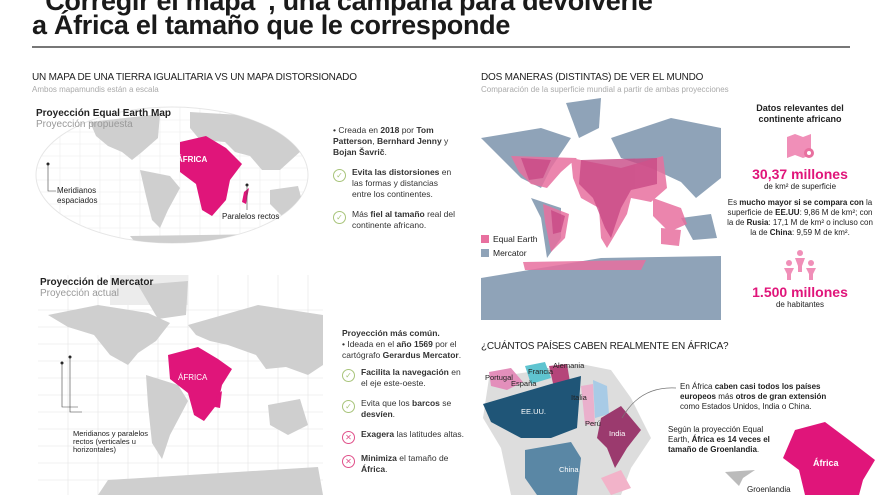 The height and width of the screenshot is (495, 880). What do you see at coordinates (104, 113) in the screenshot?
I see `equal-earth-title: Proyección Equal Earth Map` at bounding box center [104, 113].